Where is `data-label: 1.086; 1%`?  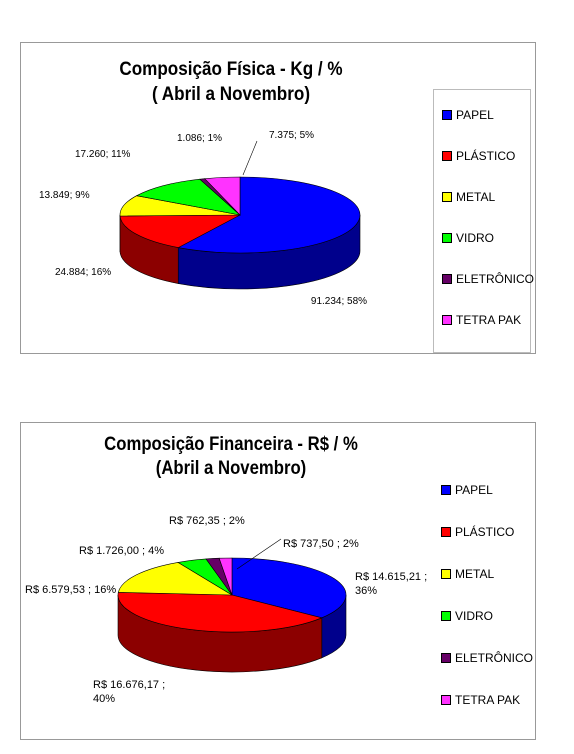 data-label: 1.086; 1% is located at coordinates (199, 138).